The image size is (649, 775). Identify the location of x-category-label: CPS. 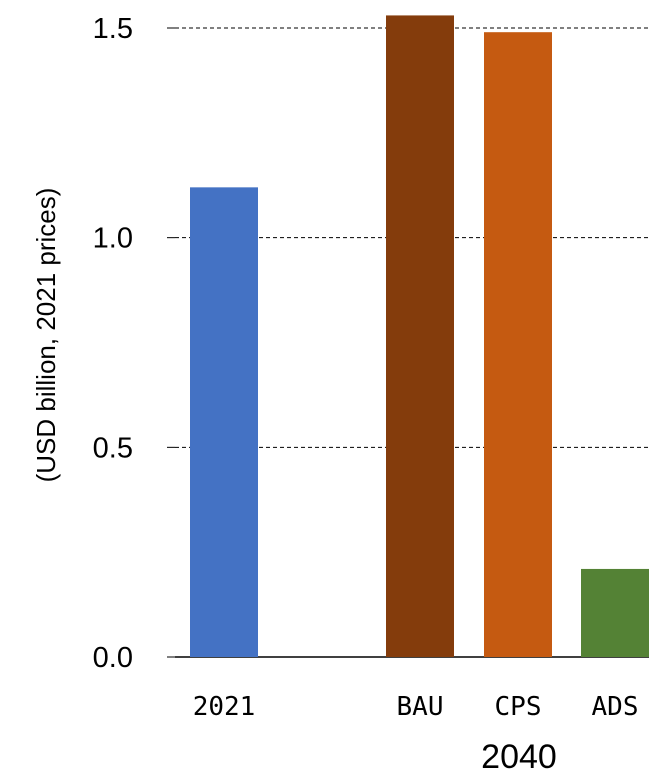
(518, 707).